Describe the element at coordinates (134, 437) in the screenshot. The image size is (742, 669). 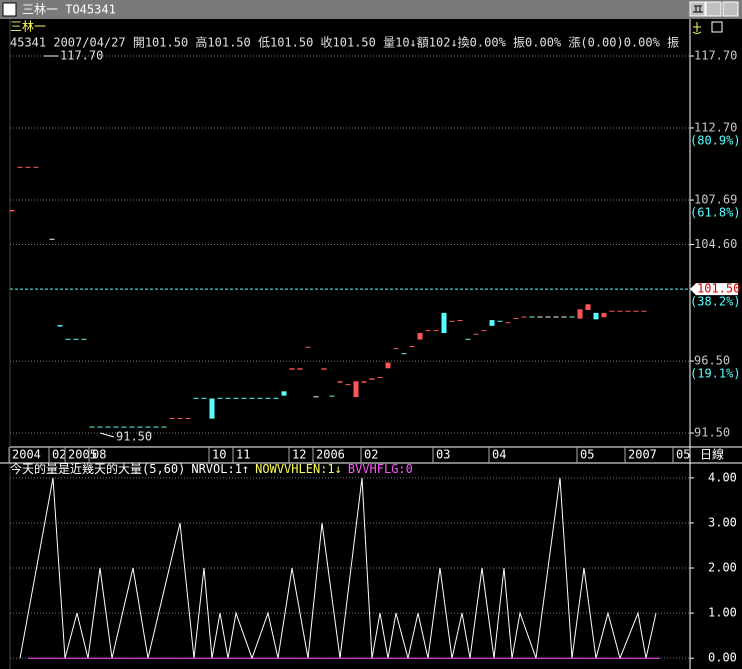
I see `low-annotation: 91.50` at that location.